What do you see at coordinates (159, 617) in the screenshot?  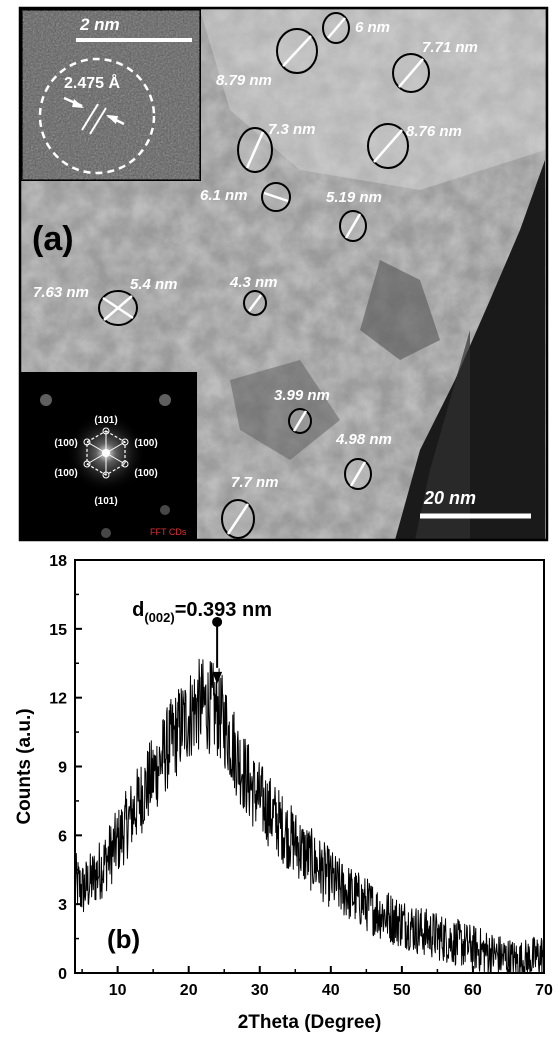 I see `annotation-subscript: (002)` at bounding box center [159, 617].